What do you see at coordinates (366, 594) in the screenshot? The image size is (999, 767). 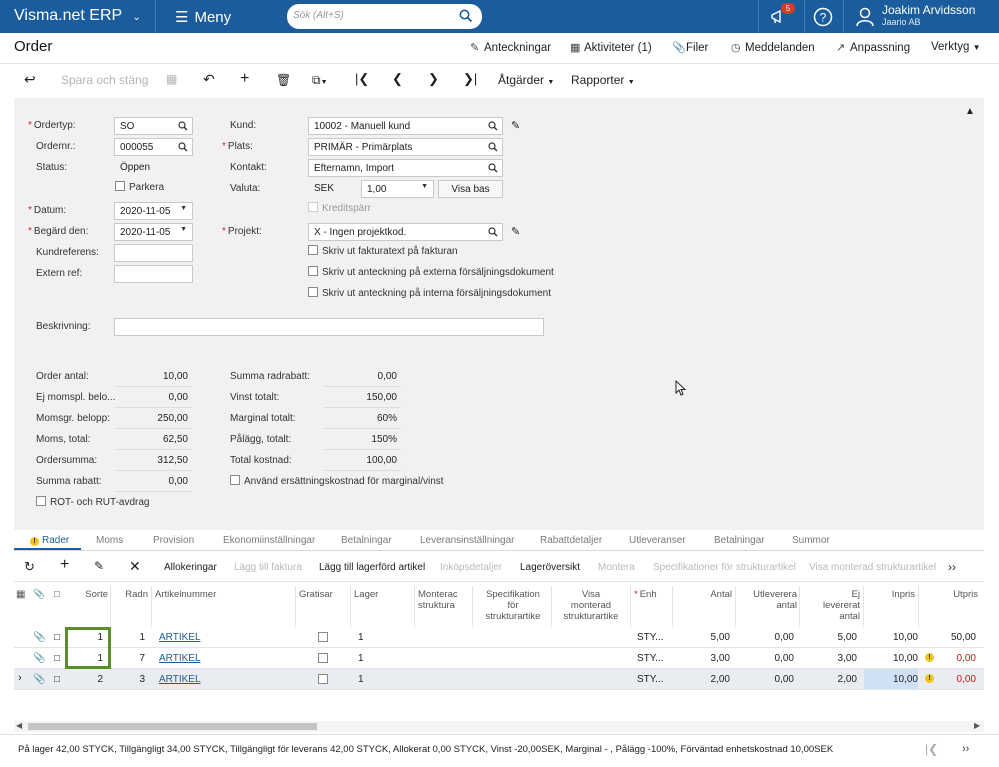 I see `column-warehouse: Lager` at bounding box center [366, 594].